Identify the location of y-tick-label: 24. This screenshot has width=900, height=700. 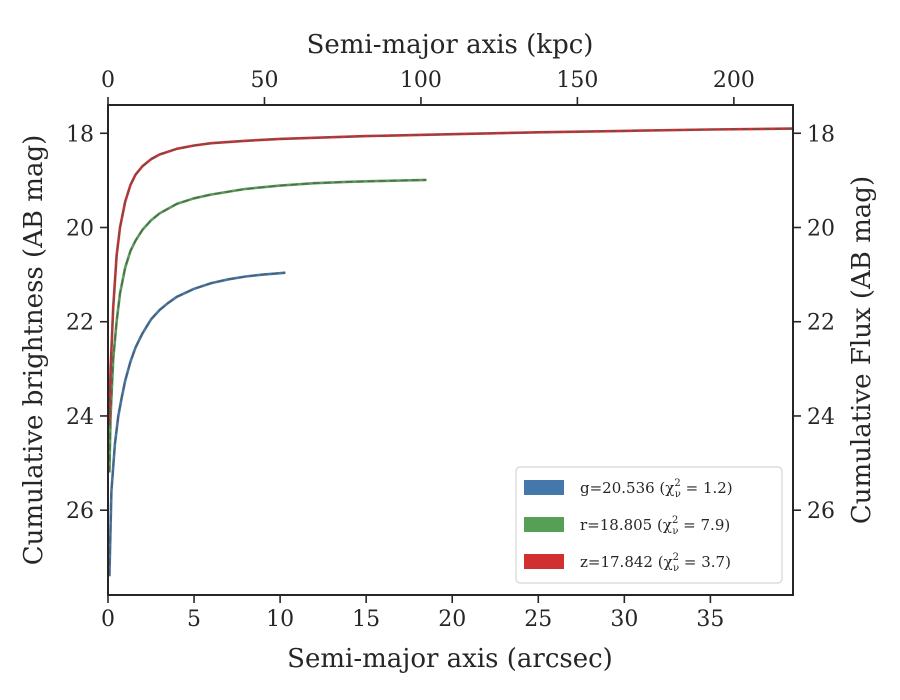
(80, 417).